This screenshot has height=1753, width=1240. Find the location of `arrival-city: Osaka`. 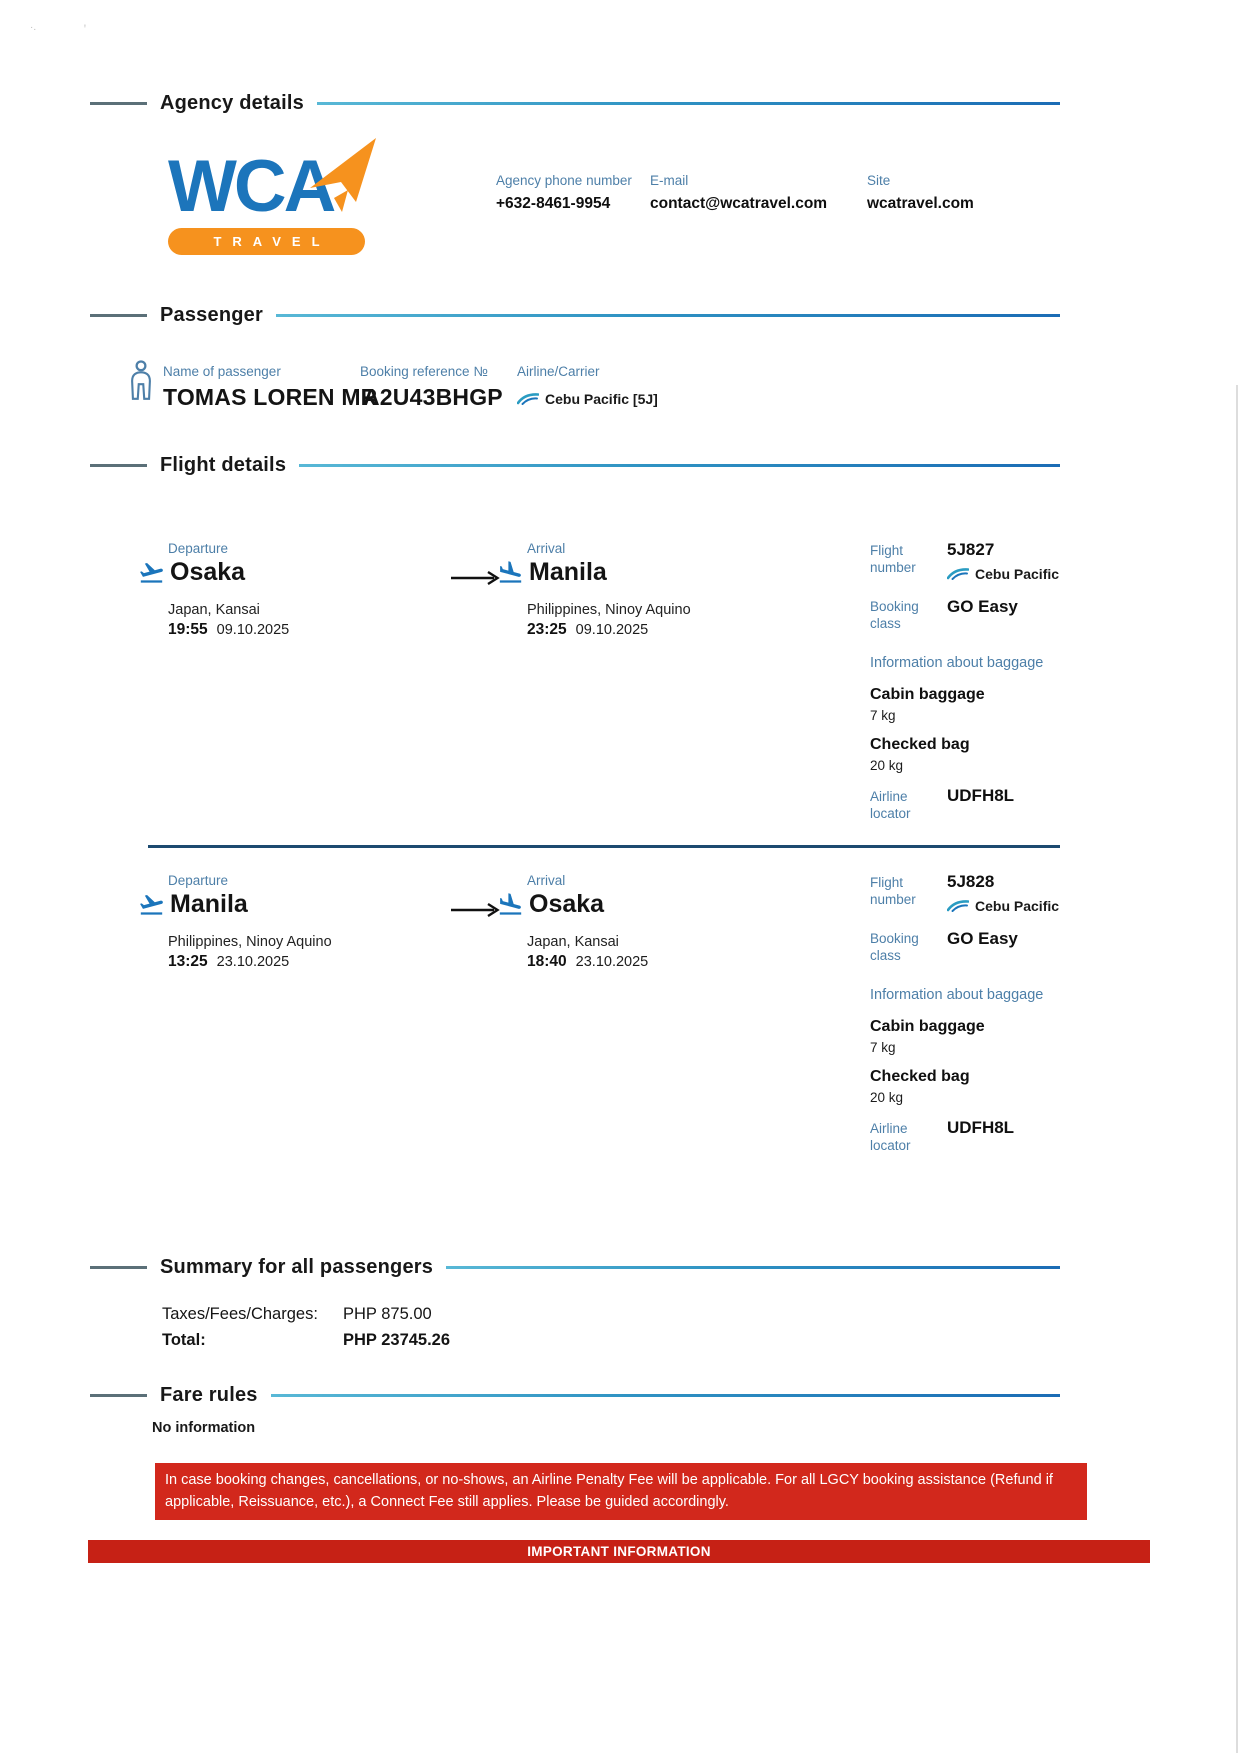

arrival-city: Osaka is located at coordinates (567, 904).